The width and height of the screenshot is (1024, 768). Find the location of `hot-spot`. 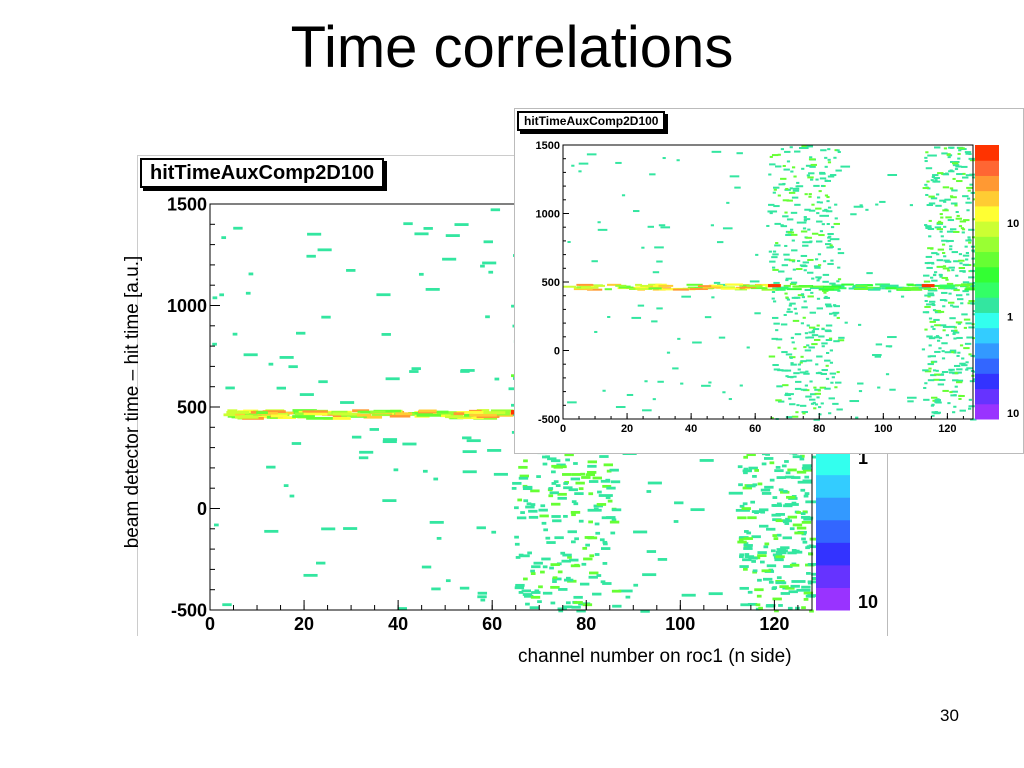

hot-spot is located at coordinates (774, 286).